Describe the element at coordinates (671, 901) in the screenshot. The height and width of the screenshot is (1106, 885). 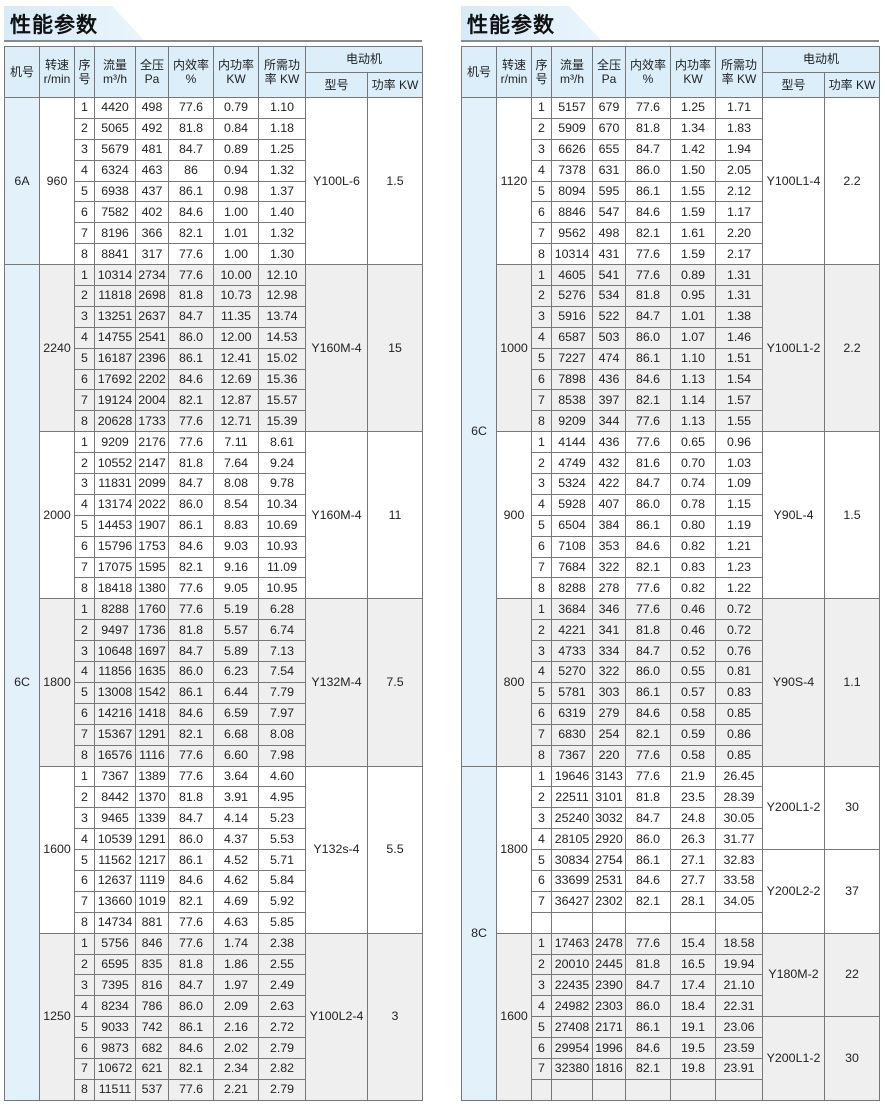
I see `table-row: 7 36427 2302 82.1 28.1 34.05` at that location.